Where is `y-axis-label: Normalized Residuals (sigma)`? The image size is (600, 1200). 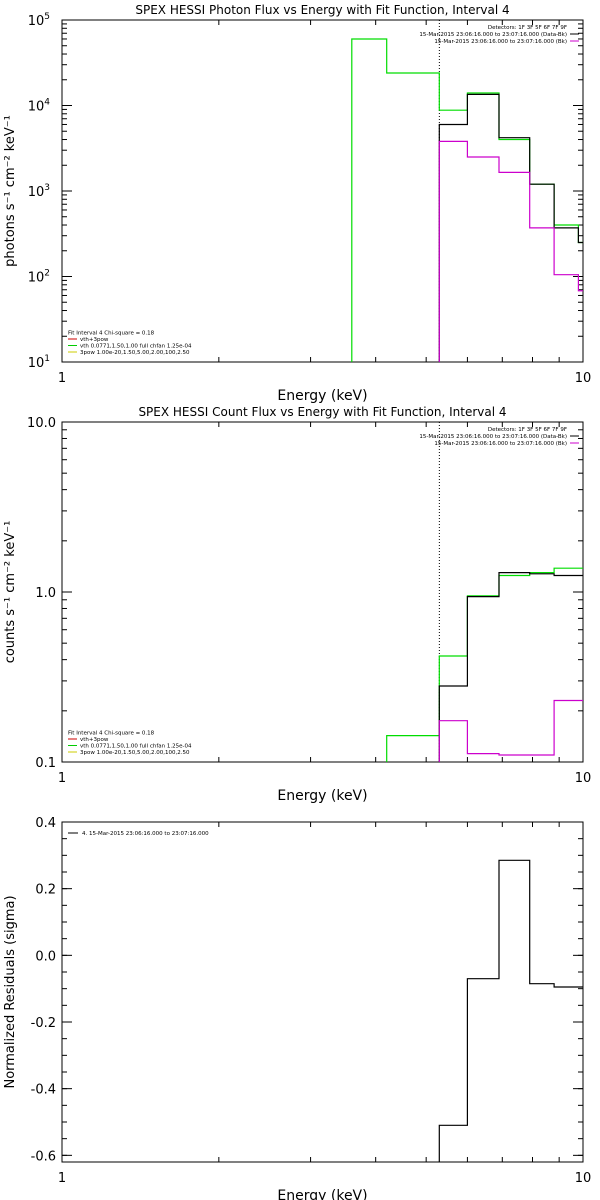
y-axis-label: Normalized Residuals (sigma) is located at coordinates (10, 991).